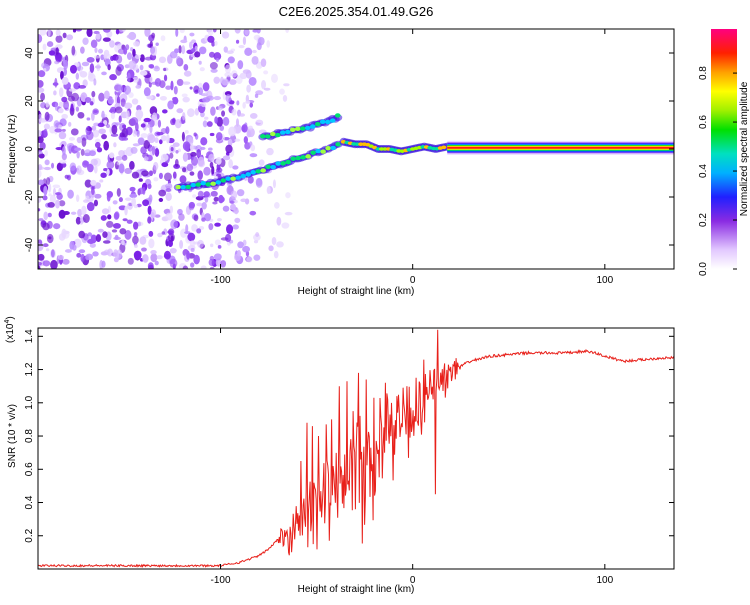 The height and width of the screenshot is (605, 750). I want to click on spectrogram-y-tick-label: -40, so click(29, 244).